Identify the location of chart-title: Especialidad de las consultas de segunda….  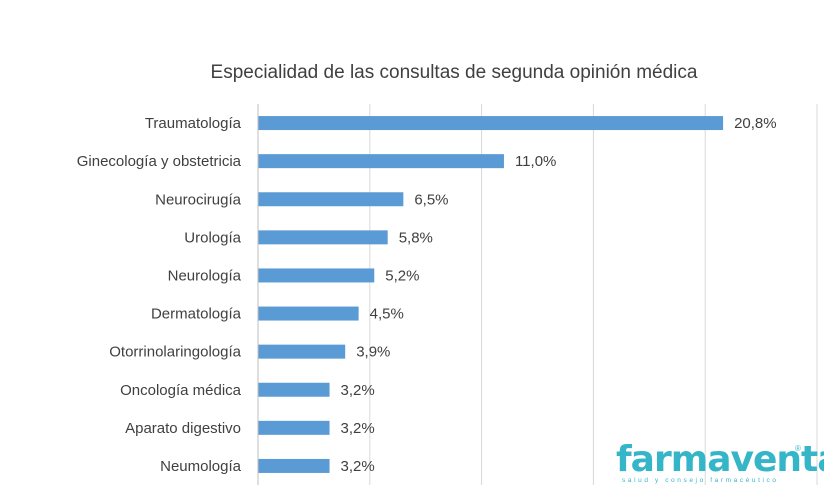
(454, 72).